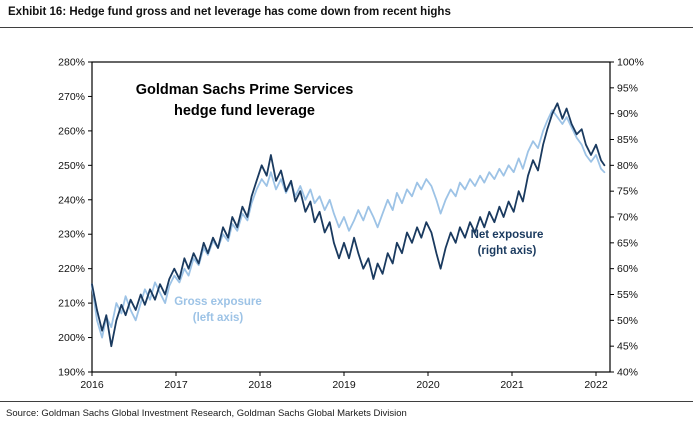 This screenshot has width=693, height=433. Describe the element at coordinates (71, 235) in the screenshot. I see `left-axis-tick-label: 230%` at that location.